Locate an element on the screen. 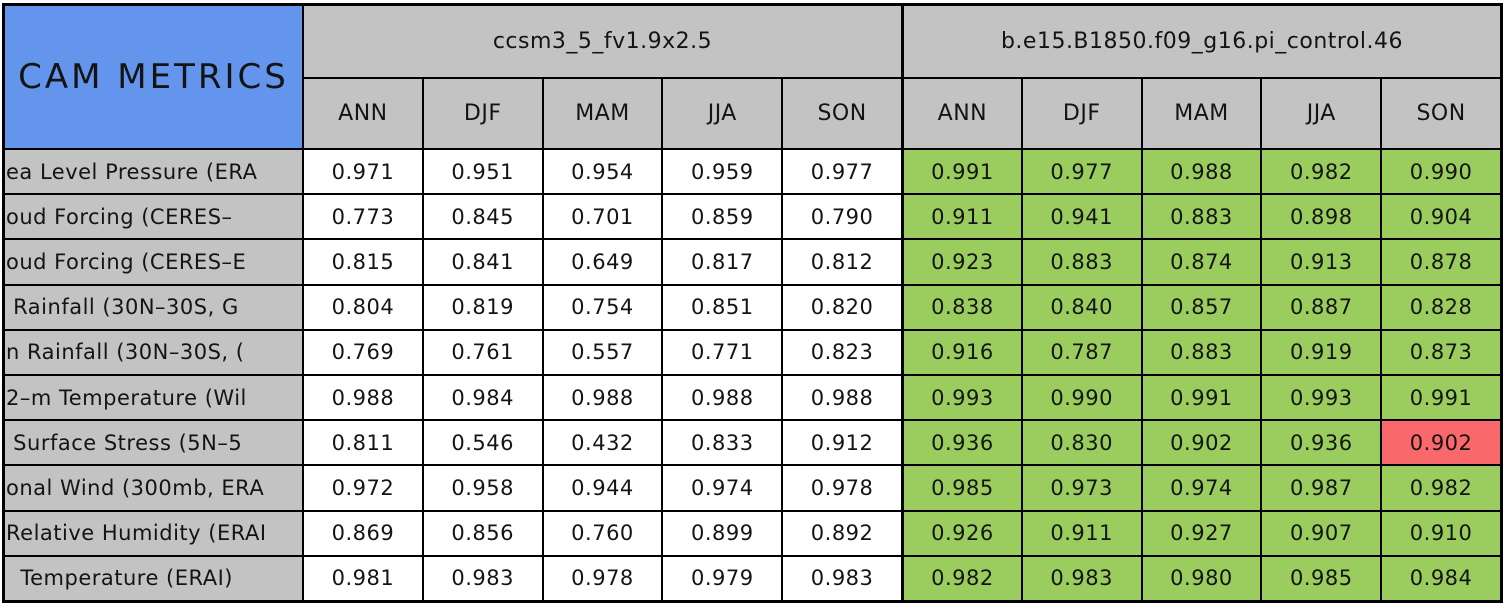 Image resolution: width=1510 pixels, height=611 pixels. model-group-header-2: b.e15.B1850.f09_g16.pi_control.46 is located at coordinates (1201, 41).